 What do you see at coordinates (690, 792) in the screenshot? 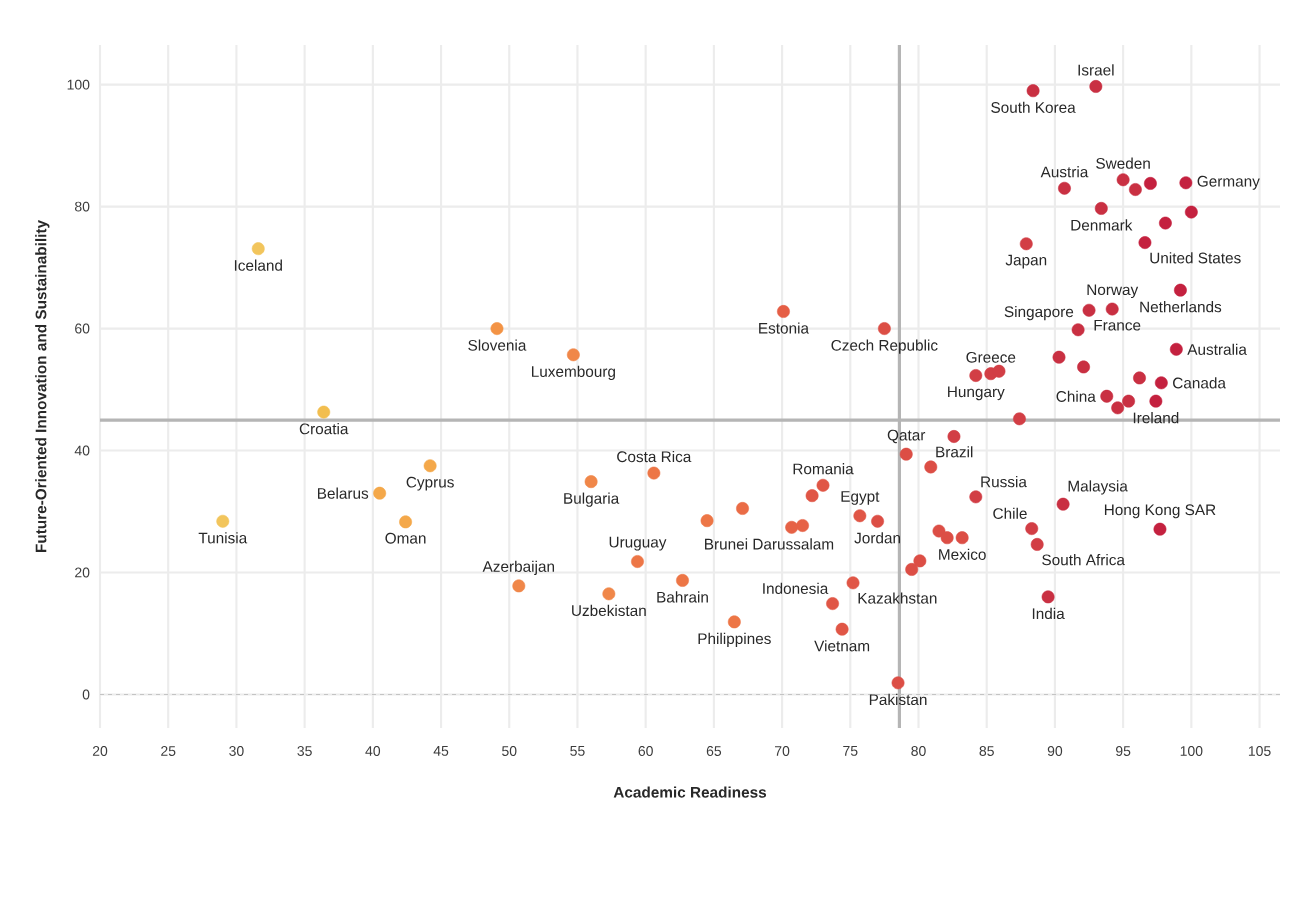
I see `x-axis-title: Academic Readiness` at bounding box center [690, 792].